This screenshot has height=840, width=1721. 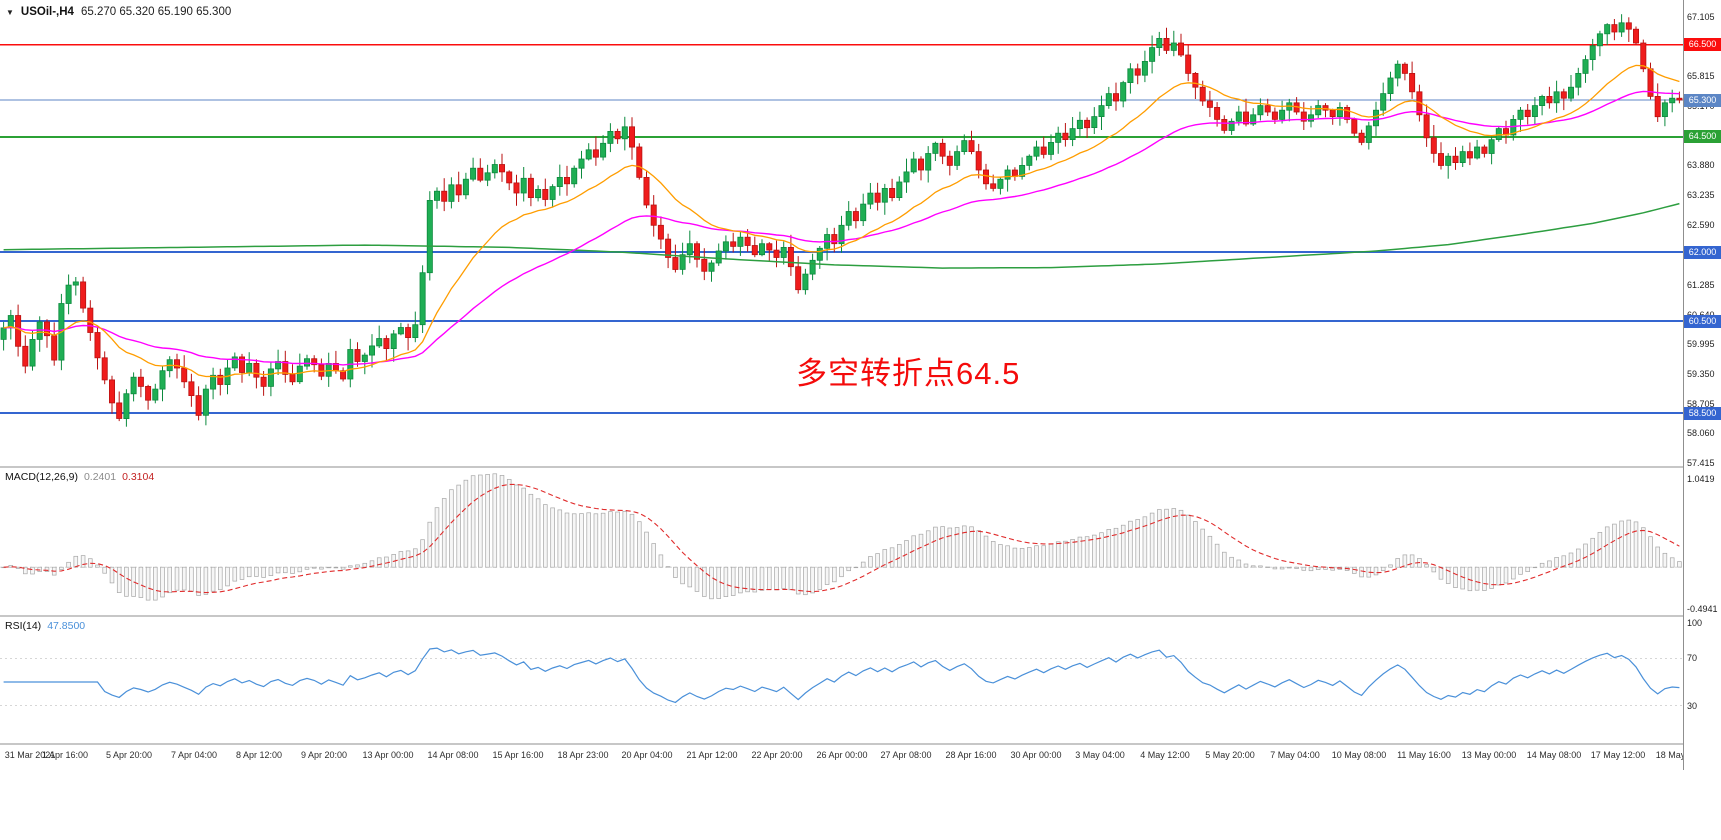 I want to click on time-tick-label: 28 Apr 16:00, so click(x=971, y=755).